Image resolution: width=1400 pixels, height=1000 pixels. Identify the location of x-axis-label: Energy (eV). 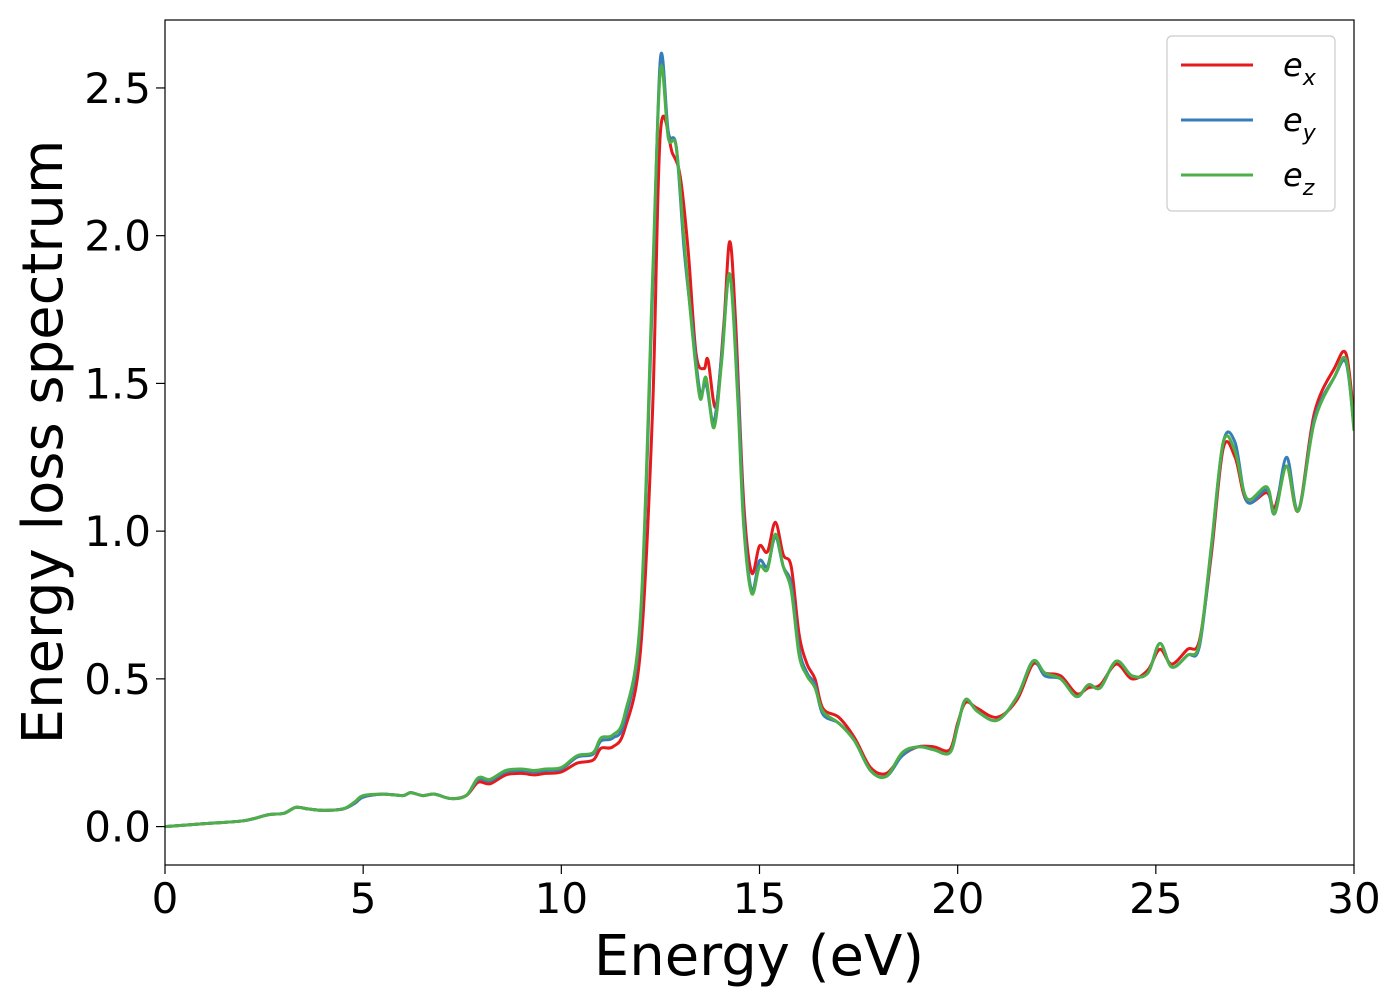
(759, 956).